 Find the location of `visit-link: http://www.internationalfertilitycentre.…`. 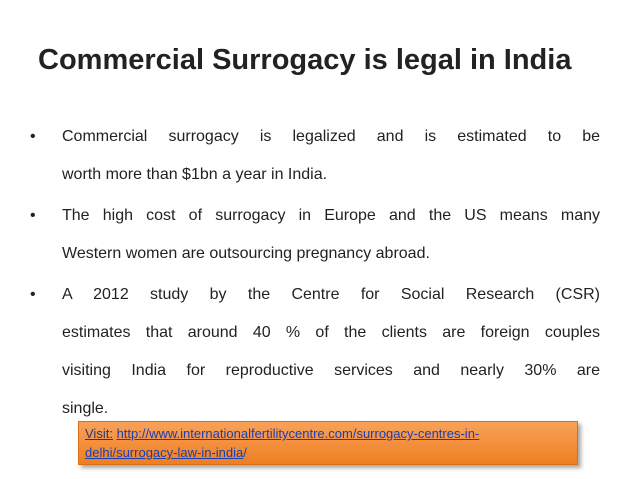

visit-link: http://www.internationalfertilitycentre.… is located at coordinates (298, 433).